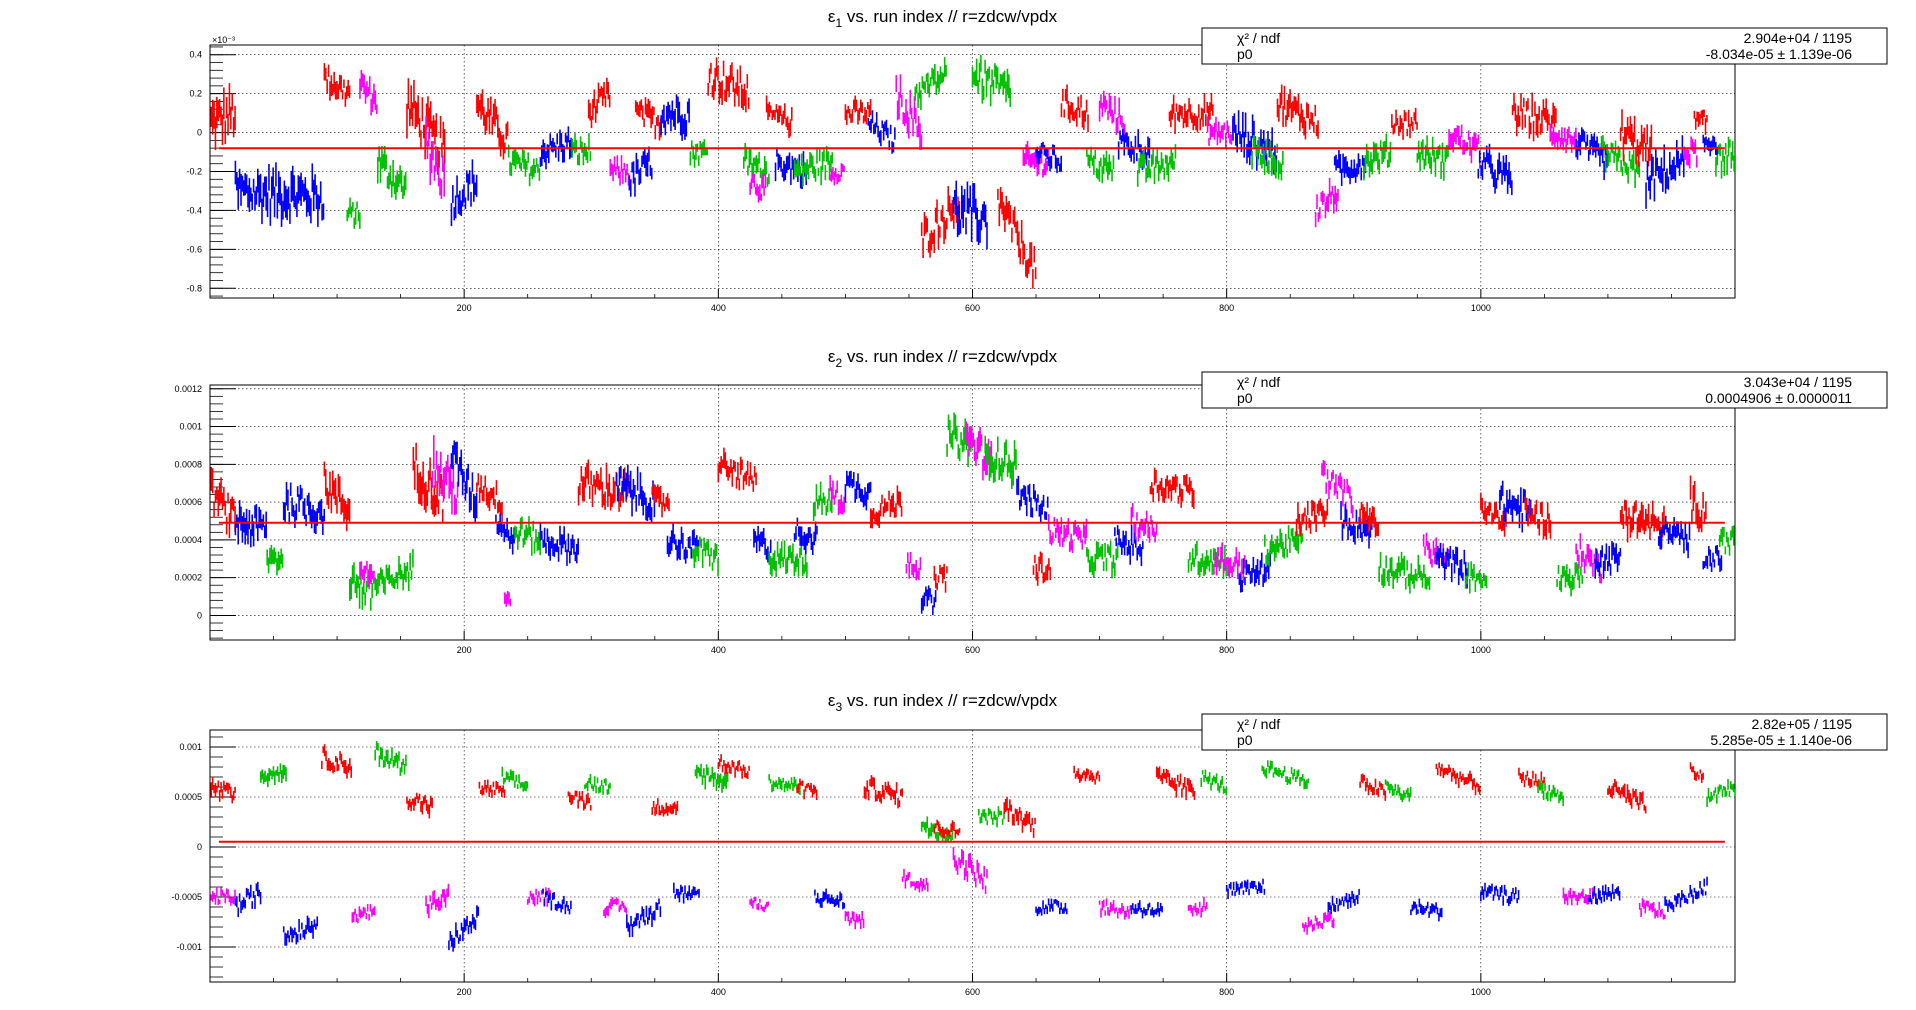 This screenshot has width=1916, height=1010. What do you see at coordinates (186, 897) in the screenshot?
I see `y-tick-label: -0.0005` at bounding box center [186, 897].